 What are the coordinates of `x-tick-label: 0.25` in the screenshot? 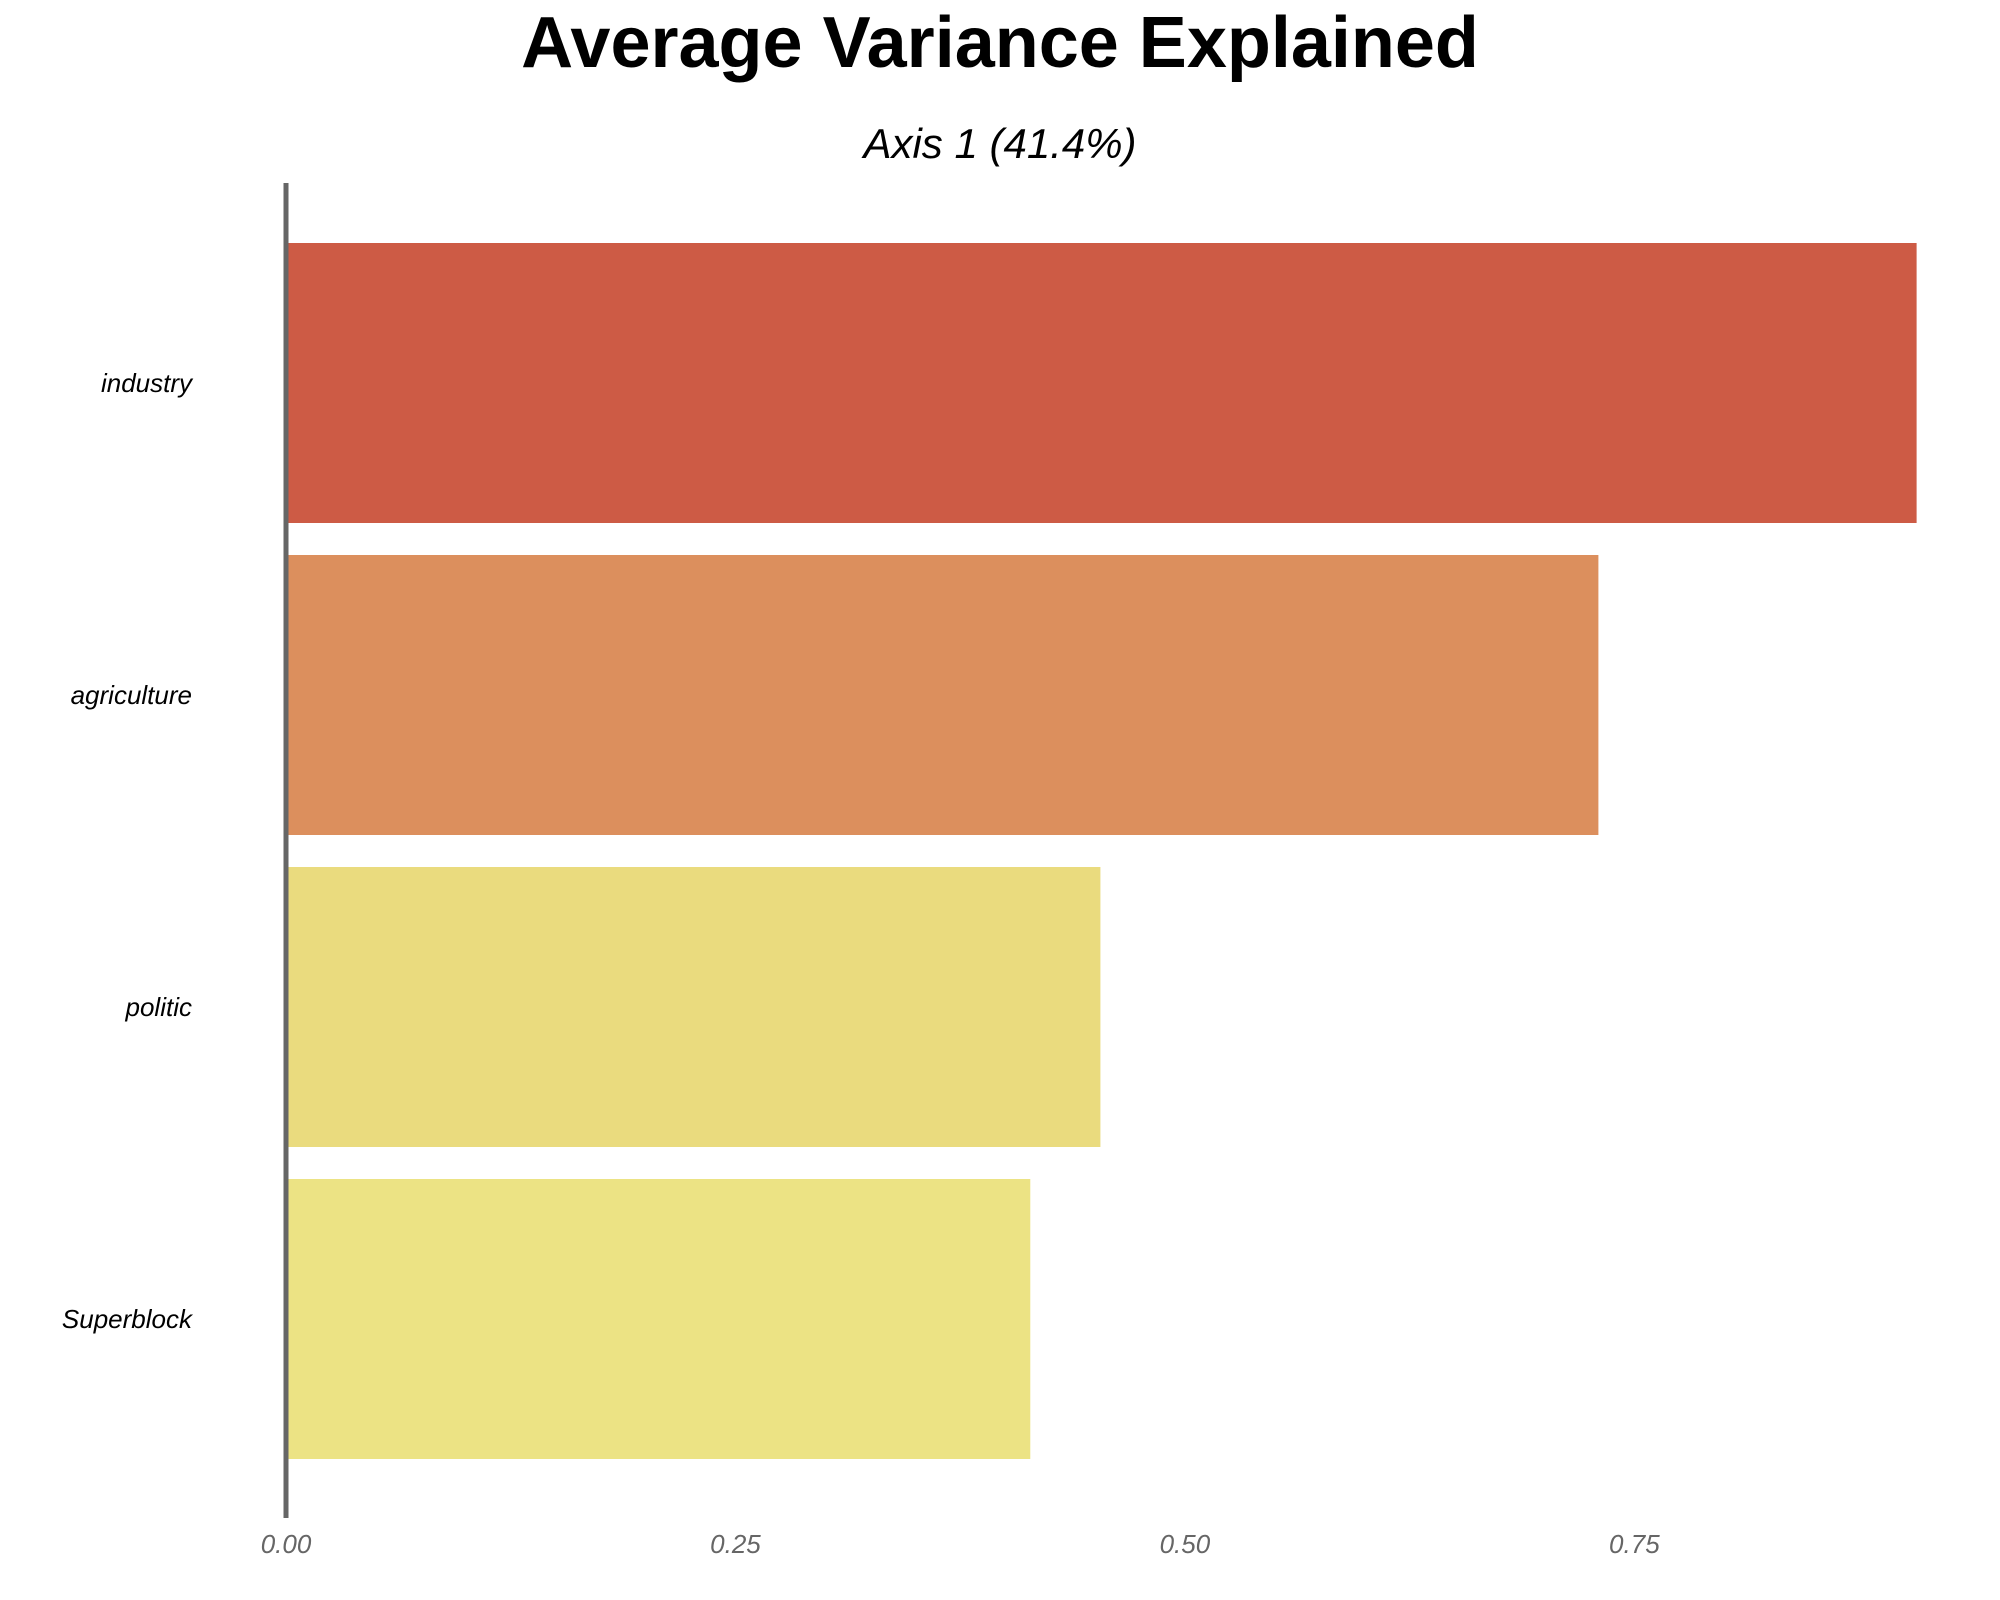 It's located at (735, 1544).